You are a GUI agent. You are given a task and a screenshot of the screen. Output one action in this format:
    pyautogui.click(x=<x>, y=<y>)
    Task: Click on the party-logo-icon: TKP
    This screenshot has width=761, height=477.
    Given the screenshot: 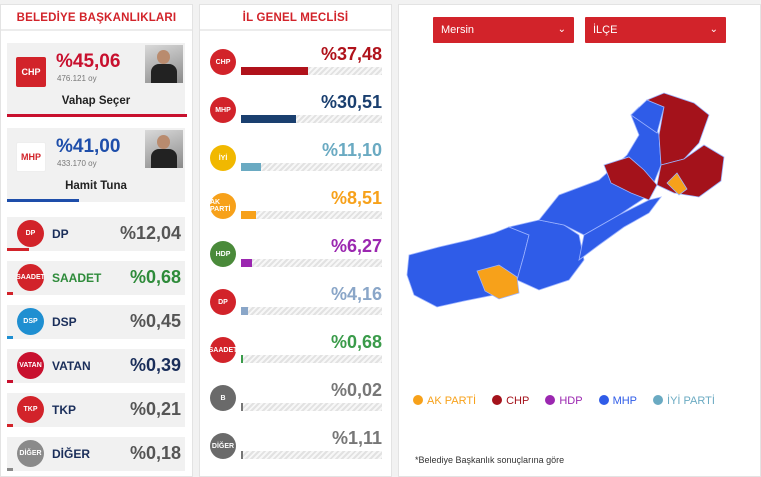 What is the action you would take?
    pyautogui.click(x=30, y=409)
    